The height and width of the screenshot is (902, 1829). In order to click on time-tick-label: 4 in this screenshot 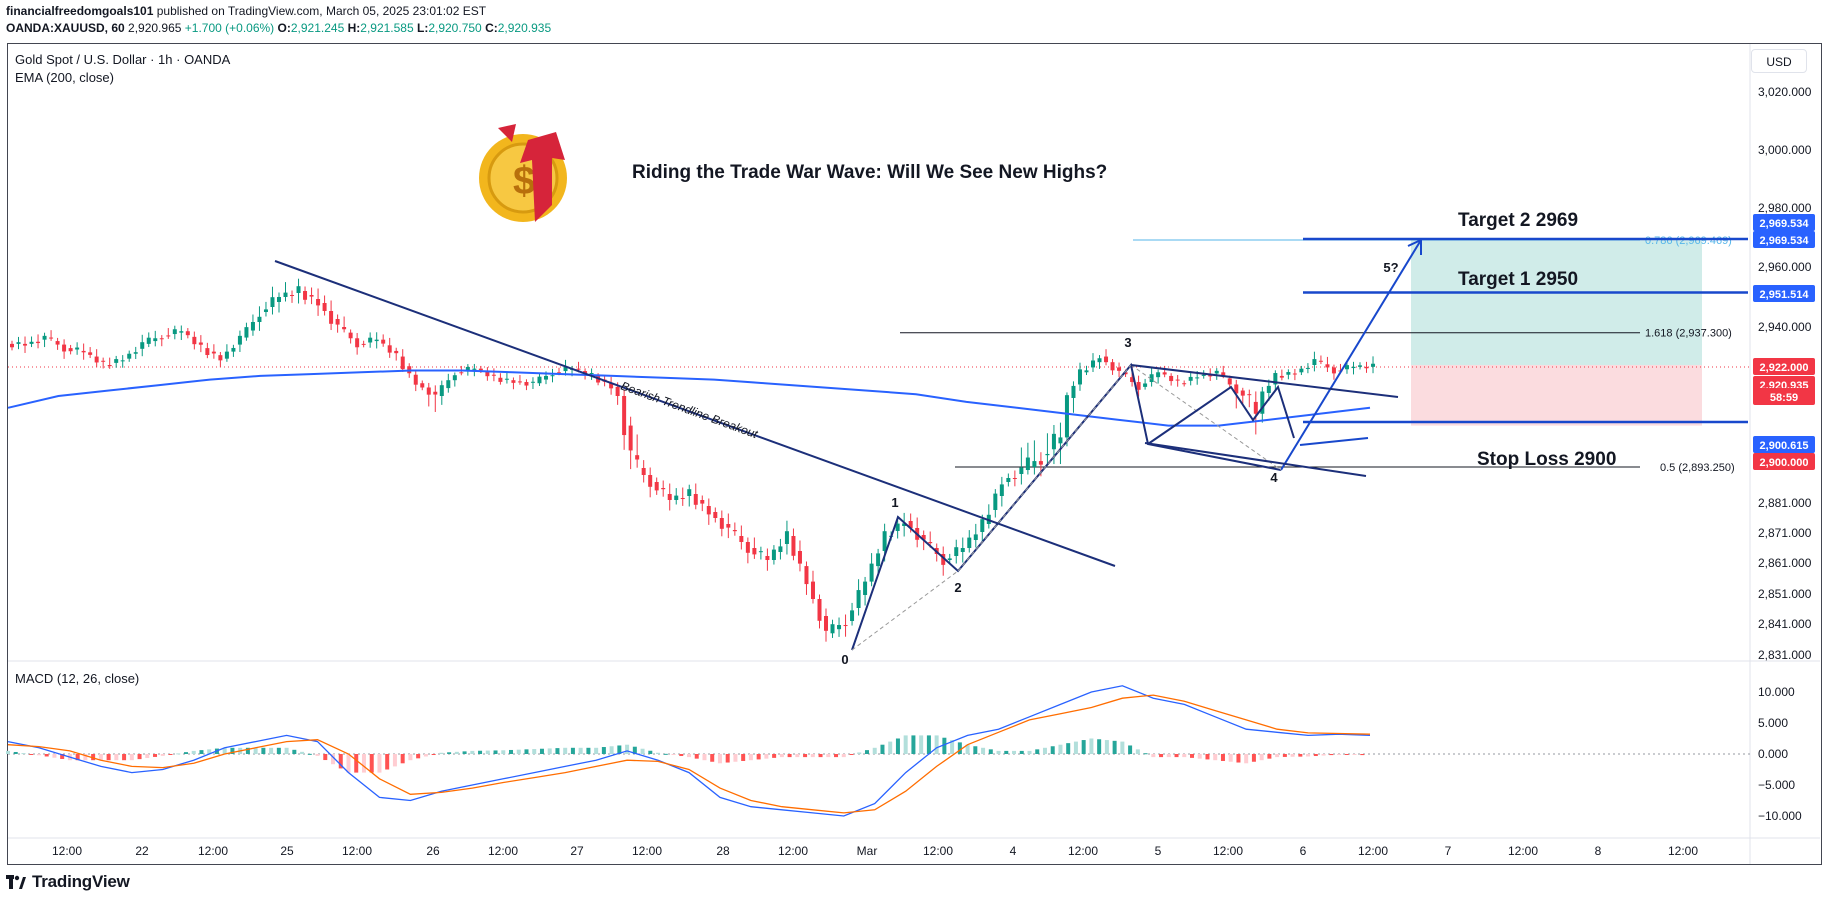, I will do `click(1013, 851)`.